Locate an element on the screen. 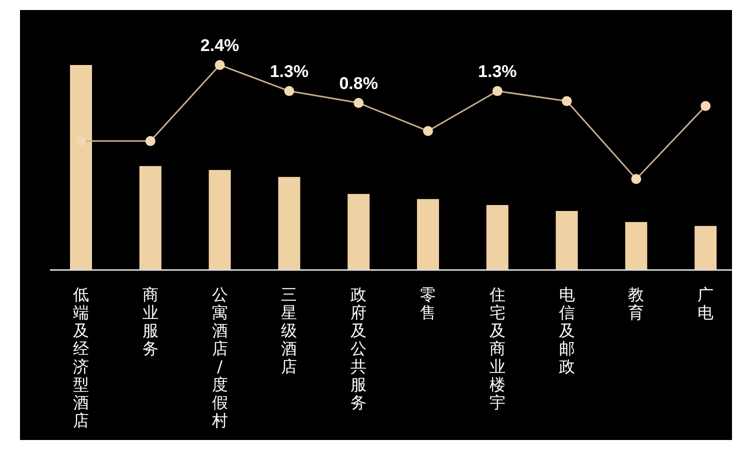  category-label: 三星级酒店 is located at coordinates (289, 330).